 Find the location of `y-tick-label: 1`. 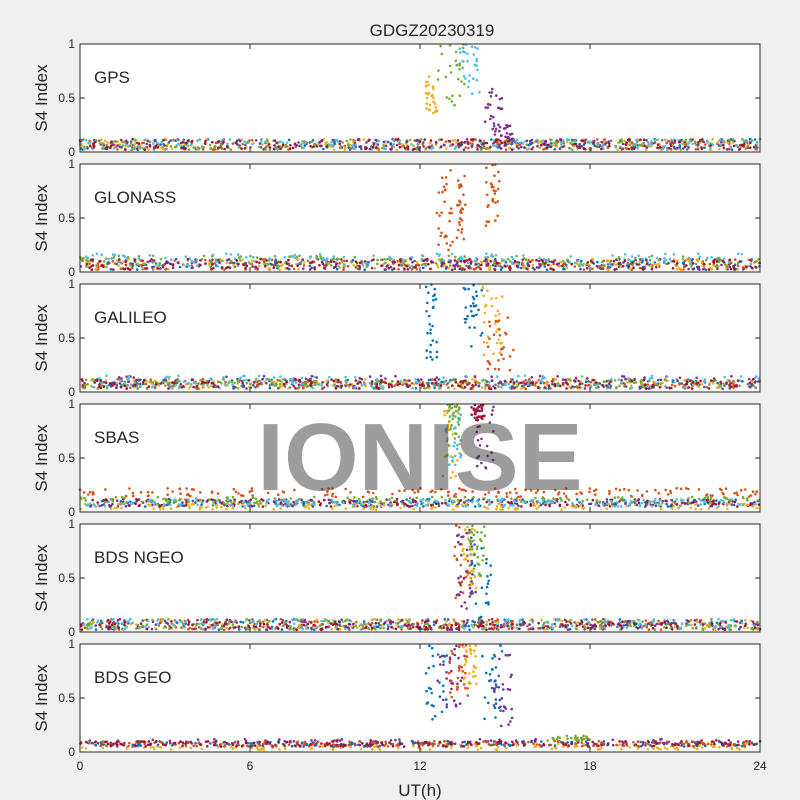

y-tick-label: 1 is located at coordinates (71, 164).